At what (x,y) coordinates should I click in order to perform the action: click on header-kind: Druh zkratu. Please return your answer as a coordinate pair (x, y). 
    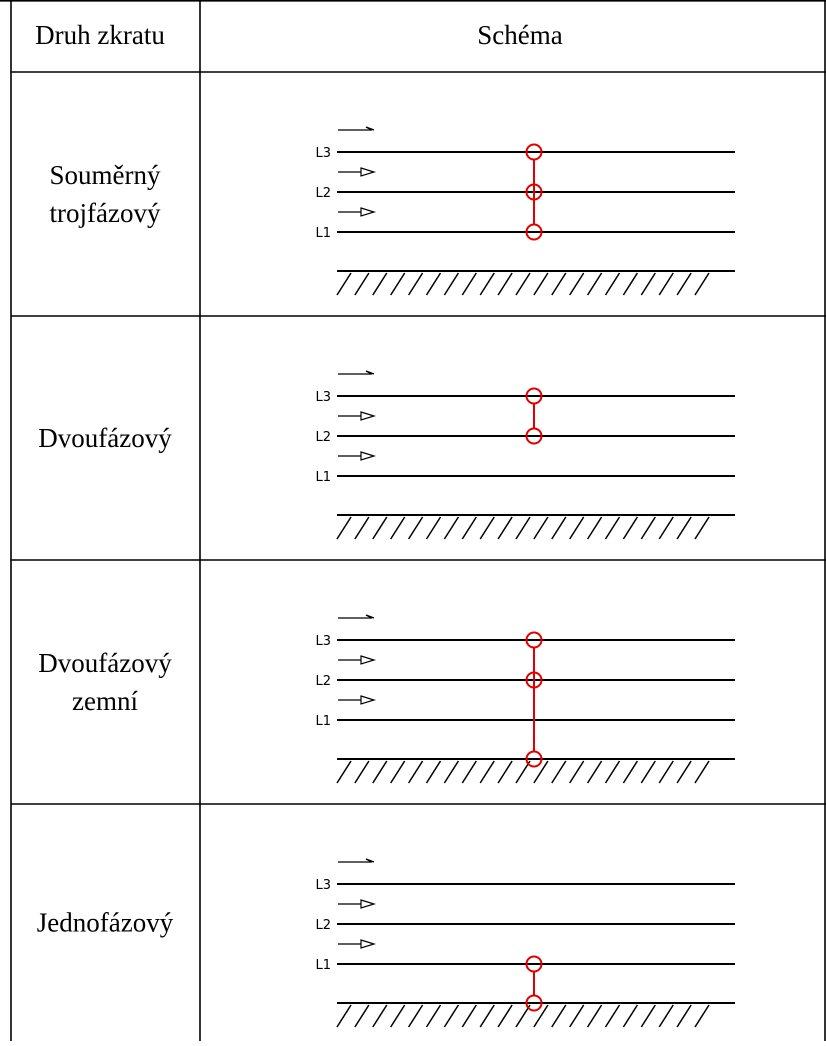
    Looking at the image, I should click on (100, 35).